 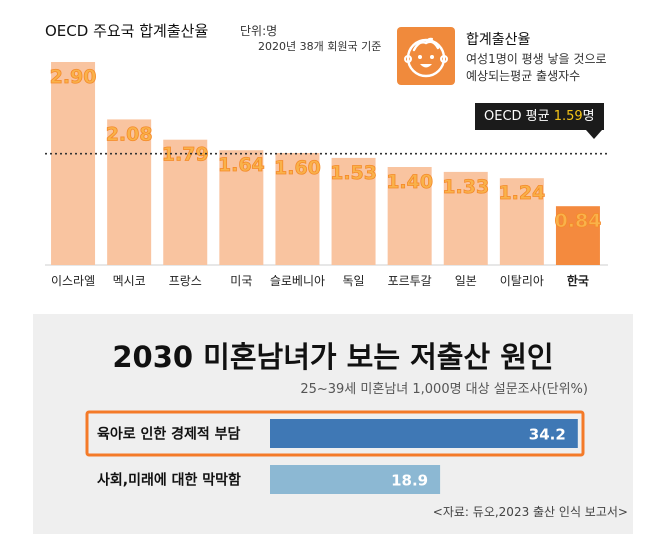 I want to click on survey-category-label-0: 육아로 인한 경제적 부담, so click(x=169, y=434).